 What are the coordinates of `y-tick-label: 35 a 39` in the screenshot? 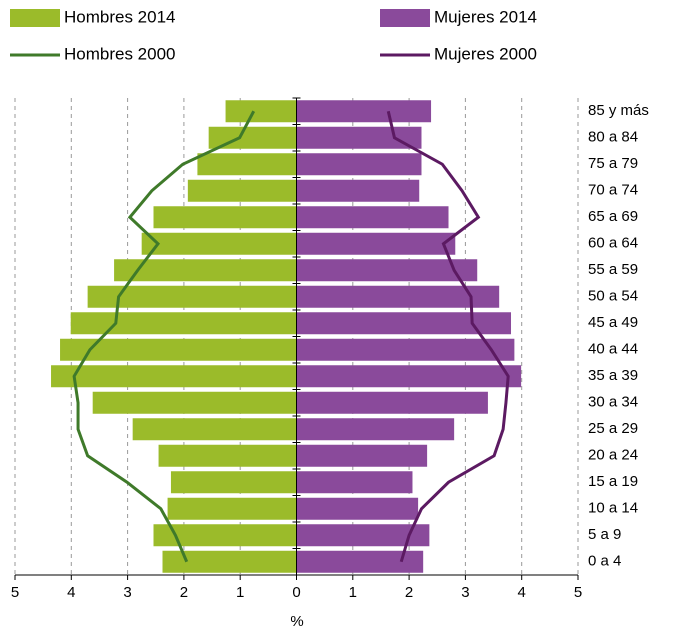 It's located at (613, 375).